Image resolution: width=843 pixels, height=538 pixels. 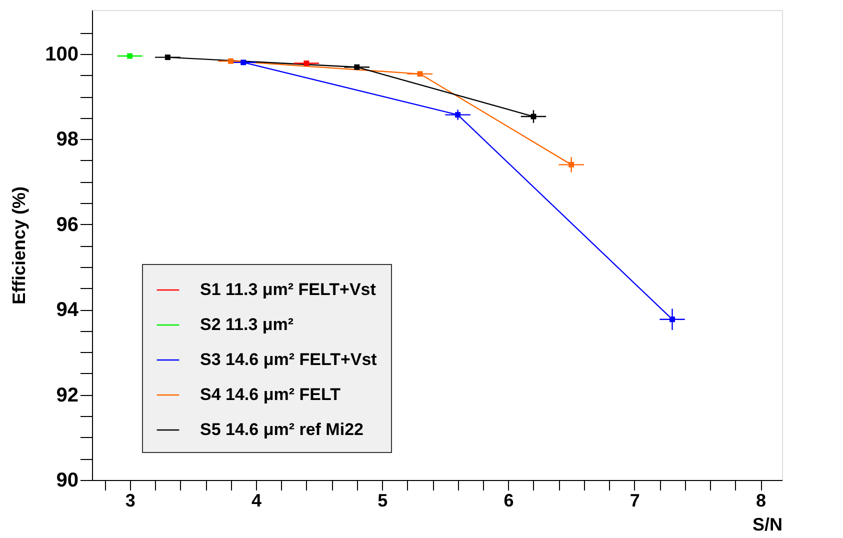 I want to click on x-tick-label: 4, so click(x=256, y=500).